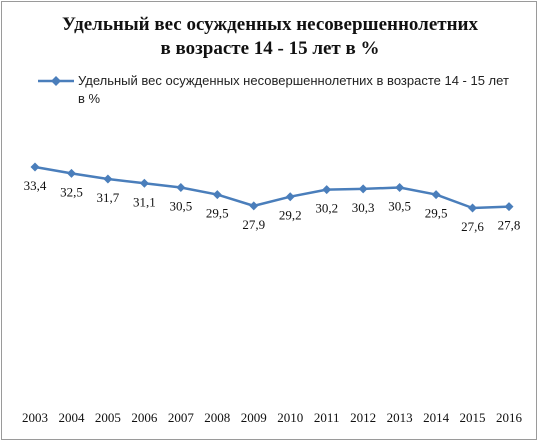 Image resolution: width=540 pixels, height=443 pixels. Describe the element at coordinates (327, 417) in the screenshot. I see `x-tick-2011: 2011` at that location.